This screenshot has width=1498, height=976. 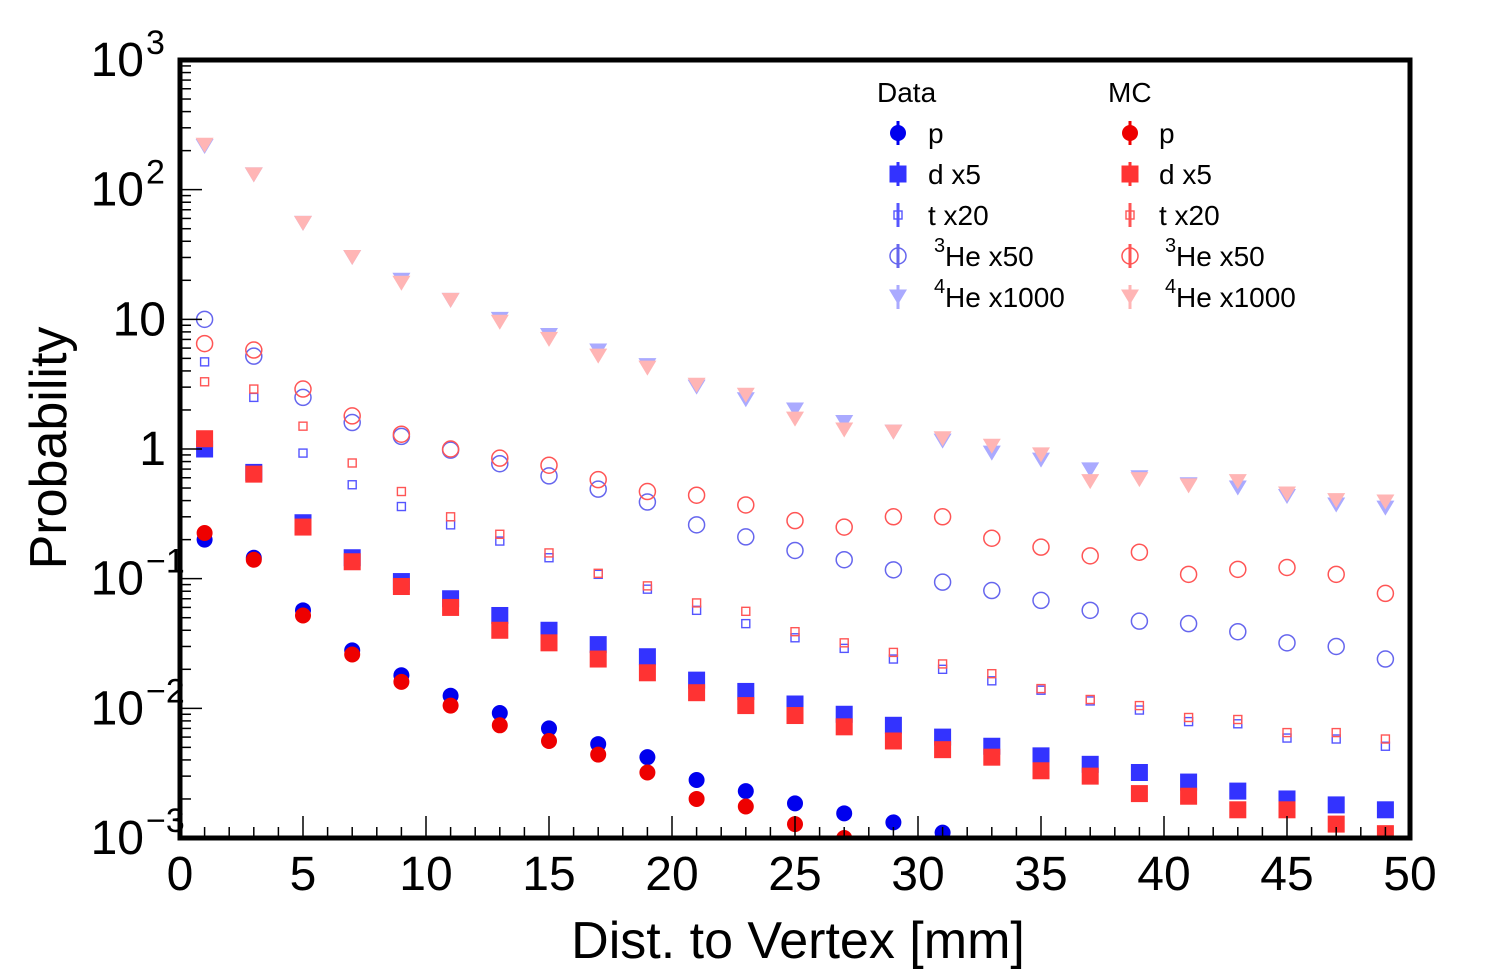 What do you see at coordinates (989, 256) in the screenshot?
I see `legend-label: He x50` at bounding box center [989, 256].